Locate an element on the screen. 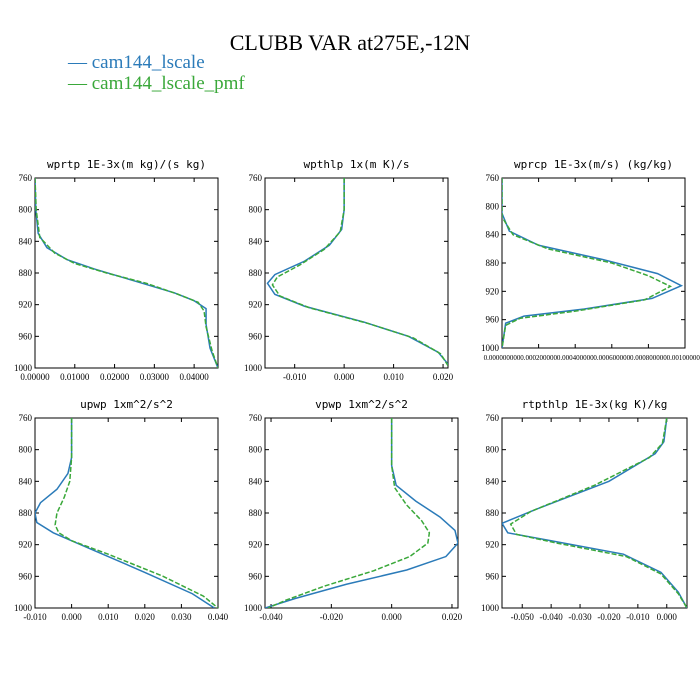 The width and height of the screenshot is (700, 700). panel-title: wprcp 1E-3x(m/s) (kg/kg) is located at coordinates (593, 164).